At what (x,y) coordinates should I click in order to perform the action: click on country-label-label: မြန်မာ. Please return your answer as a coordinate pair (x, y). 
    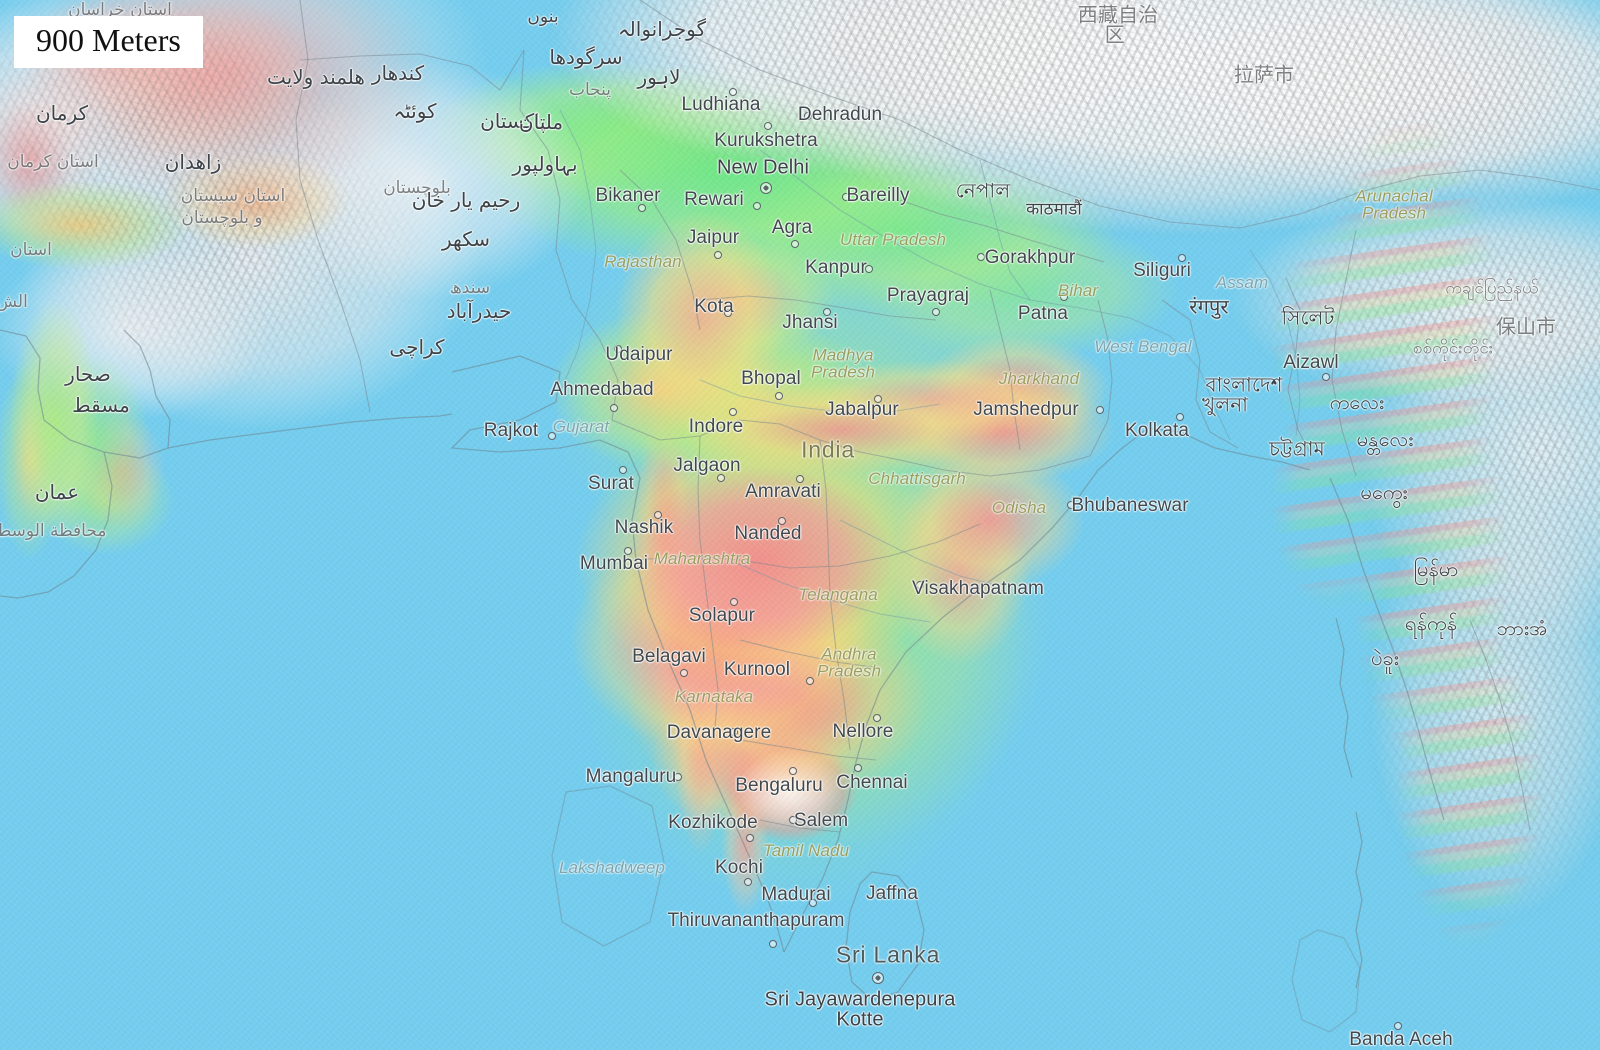
    Looking at the image, I should click on (1436, 569).